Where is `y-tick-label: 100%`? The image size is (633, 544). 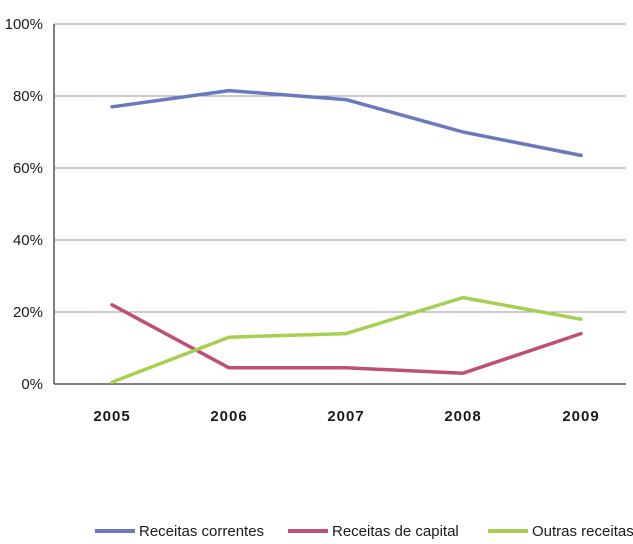
y-tick-label: 100% is located at coordinates (24, 24).